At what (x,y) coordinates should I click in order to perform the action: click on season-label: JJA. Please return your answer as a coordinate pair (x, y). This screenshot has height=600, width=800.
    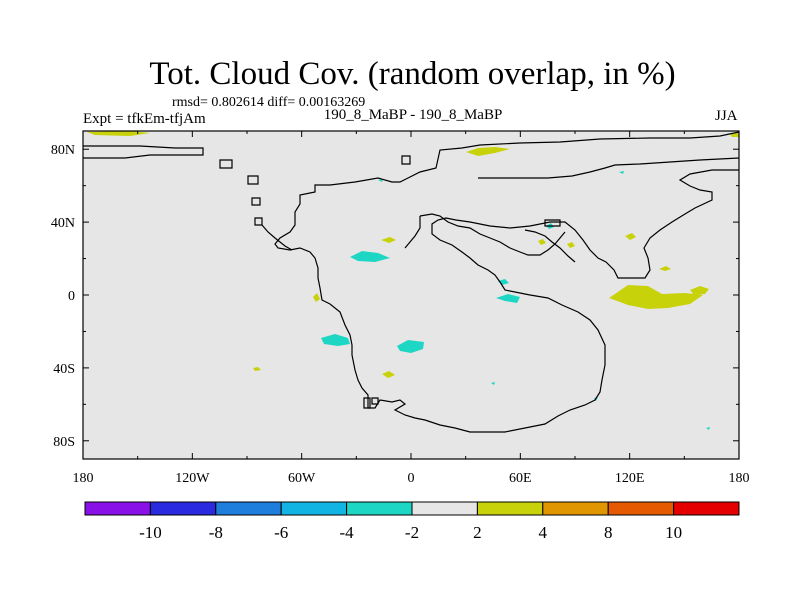
    Looking at the image, I should click on (726, 116).